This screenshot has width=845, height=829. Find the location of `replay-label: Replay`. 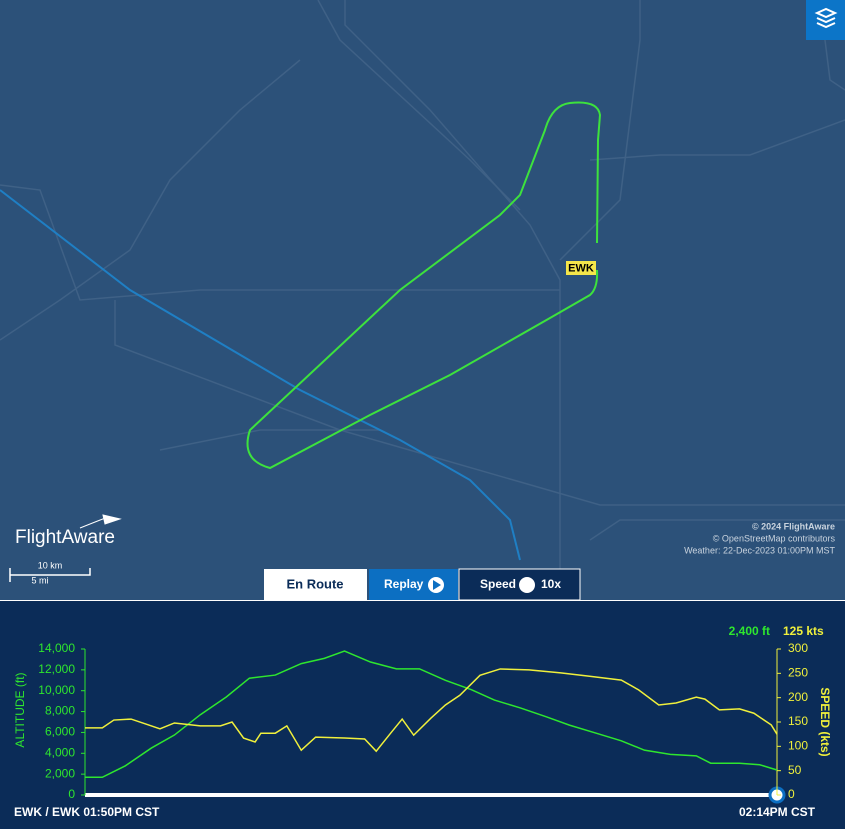

replay-label: Replay is located at coordinates (404, 584).